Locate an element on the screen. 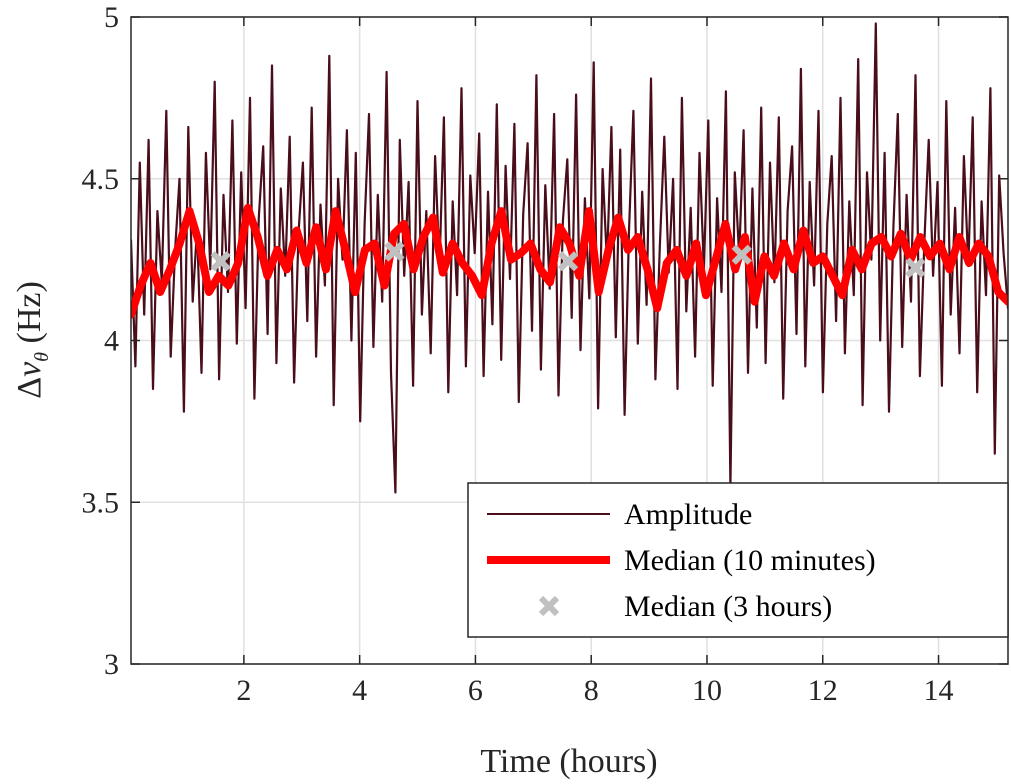 Image resolution: width=1011 pixels, height=784 pixels. legend-amplitude-label: Amplitude is located at coordinates (688, 514).